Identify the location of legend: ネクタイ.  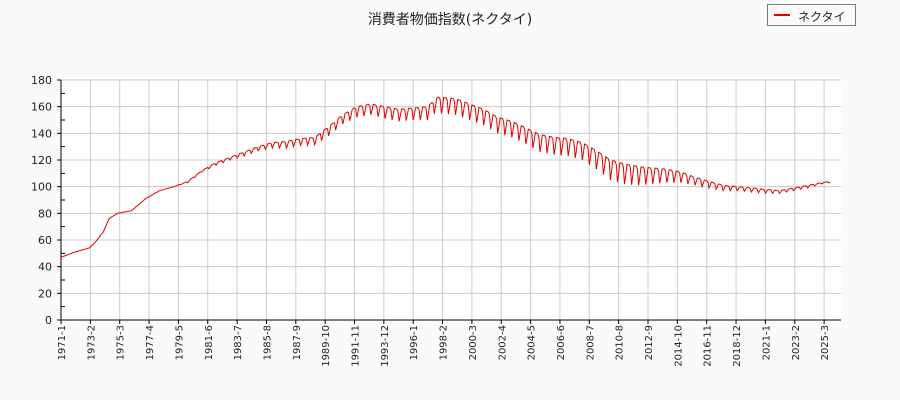
(811, 15).